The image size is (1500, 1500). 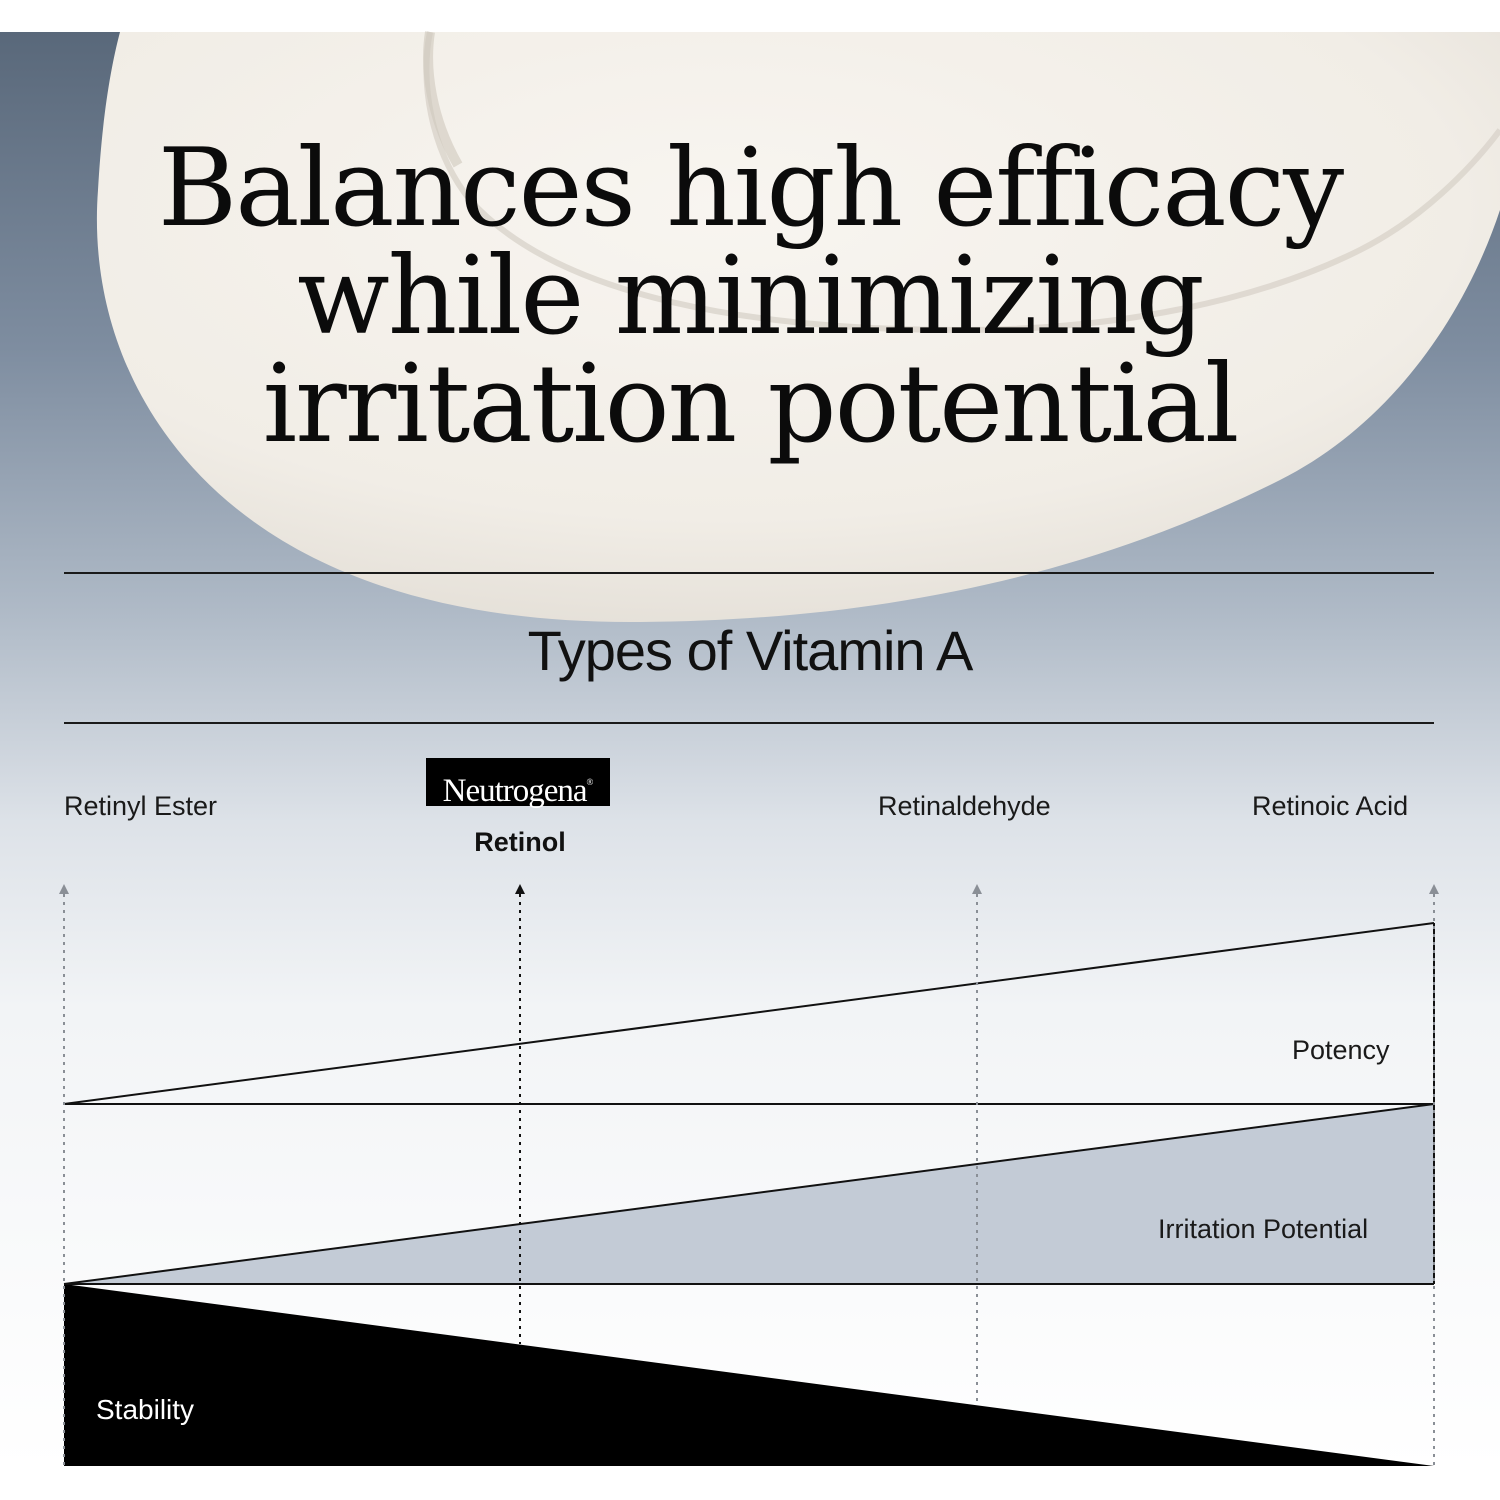 I want to click on marker-retinaldehyde-arrow-up-icon, so click(x=977, y=889).